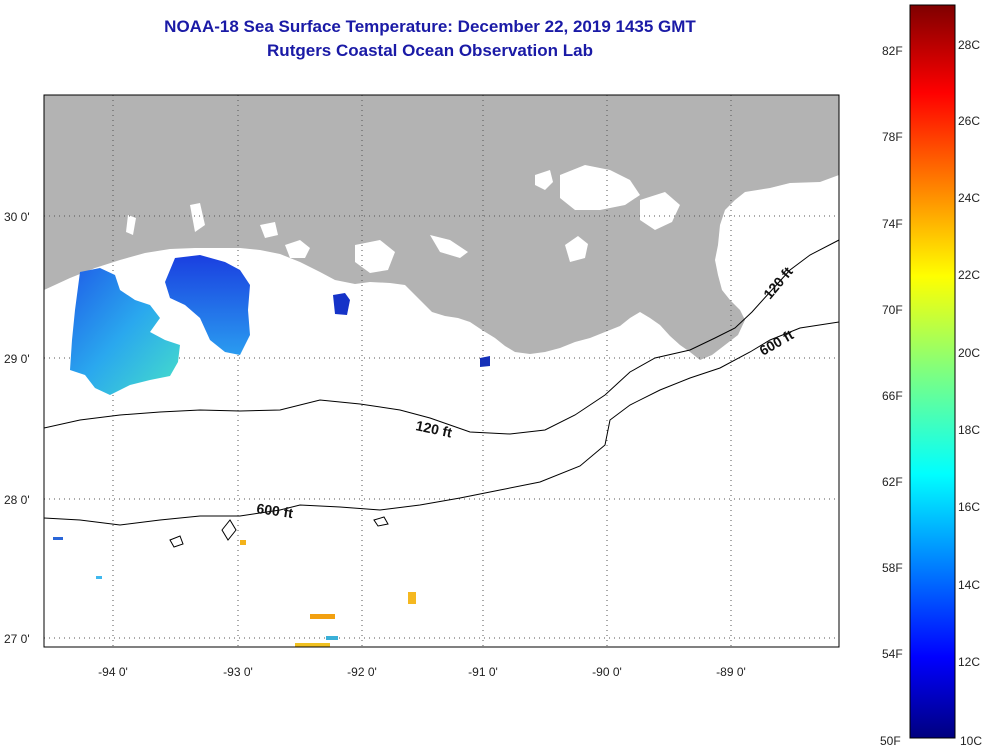 The width and height of the screenshot is (992, 754). Describe the element at coordinates (892, 568) in the screenshot. I see `colorbar-f-label: 58F` at that location.